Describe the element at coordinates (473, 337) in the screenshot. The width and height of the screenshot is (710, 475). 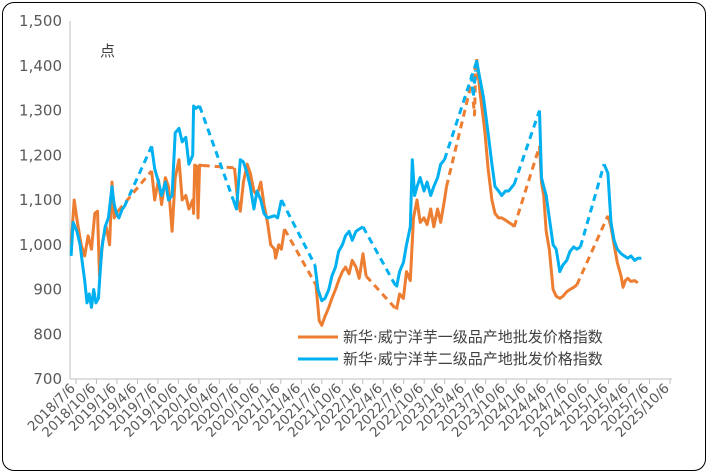
I see `legend-label-series-1: 新华·威宁洋芋一级品产地批发价格指数` at that location.